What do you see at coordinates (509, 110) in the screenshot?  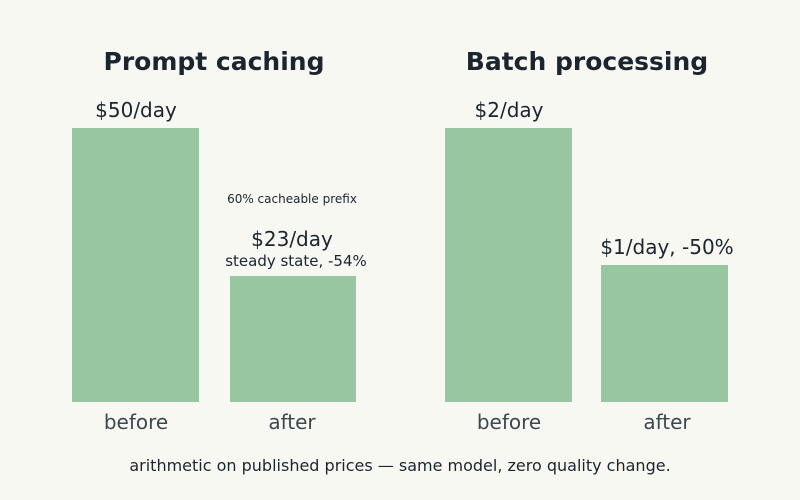 I see `data-label-before: $2/day` at bounding box center [509, 110].